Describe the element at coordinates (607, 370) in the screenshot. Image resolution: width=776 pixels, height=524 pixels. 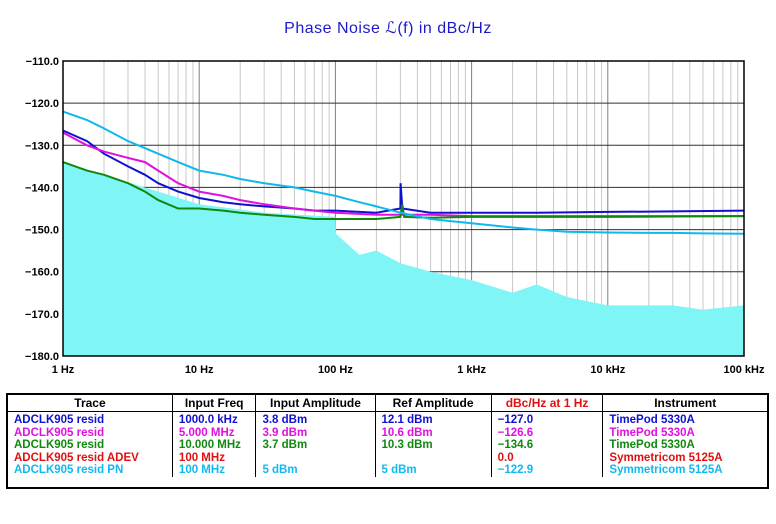
I see `x-tick-label: 10 kHz` at that location.